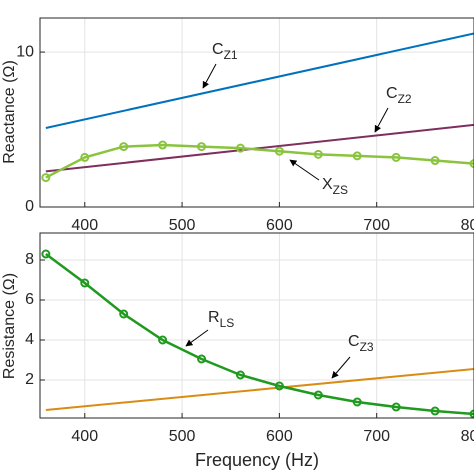  I want to click on y-tick-label: 4, so click(29, 339).